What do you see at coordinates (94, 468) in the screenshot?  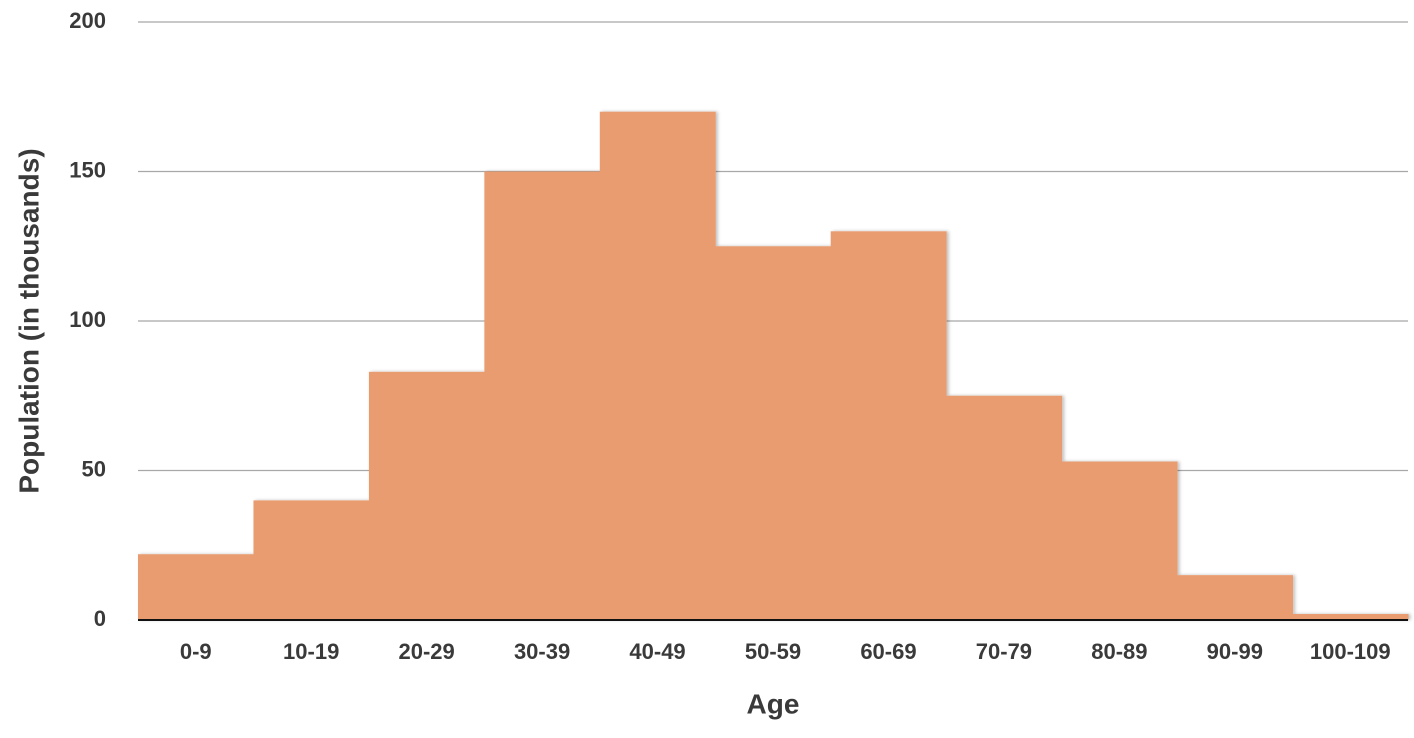 I see `y-tick-label: 50` at bounding box center [94, 468].